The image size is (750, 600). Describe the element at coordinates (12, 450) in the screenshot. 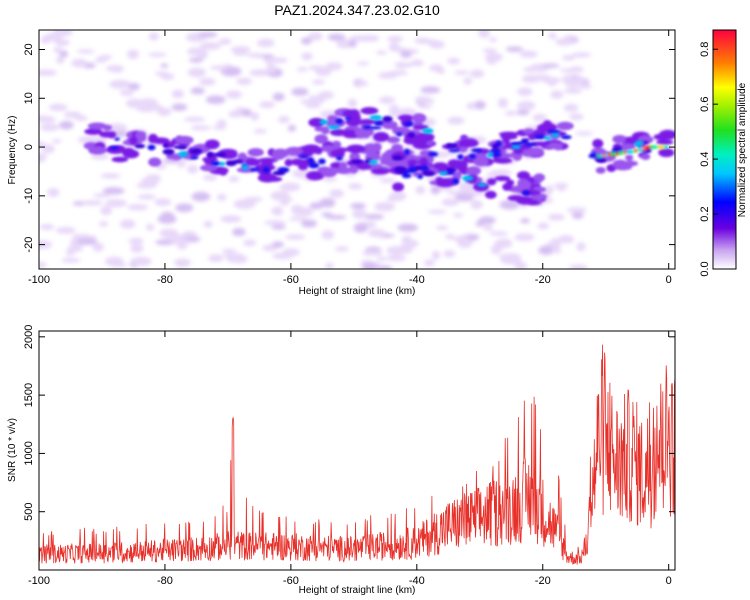

I see `snr-ylabel: SNR (10 * v/v)` at that location.